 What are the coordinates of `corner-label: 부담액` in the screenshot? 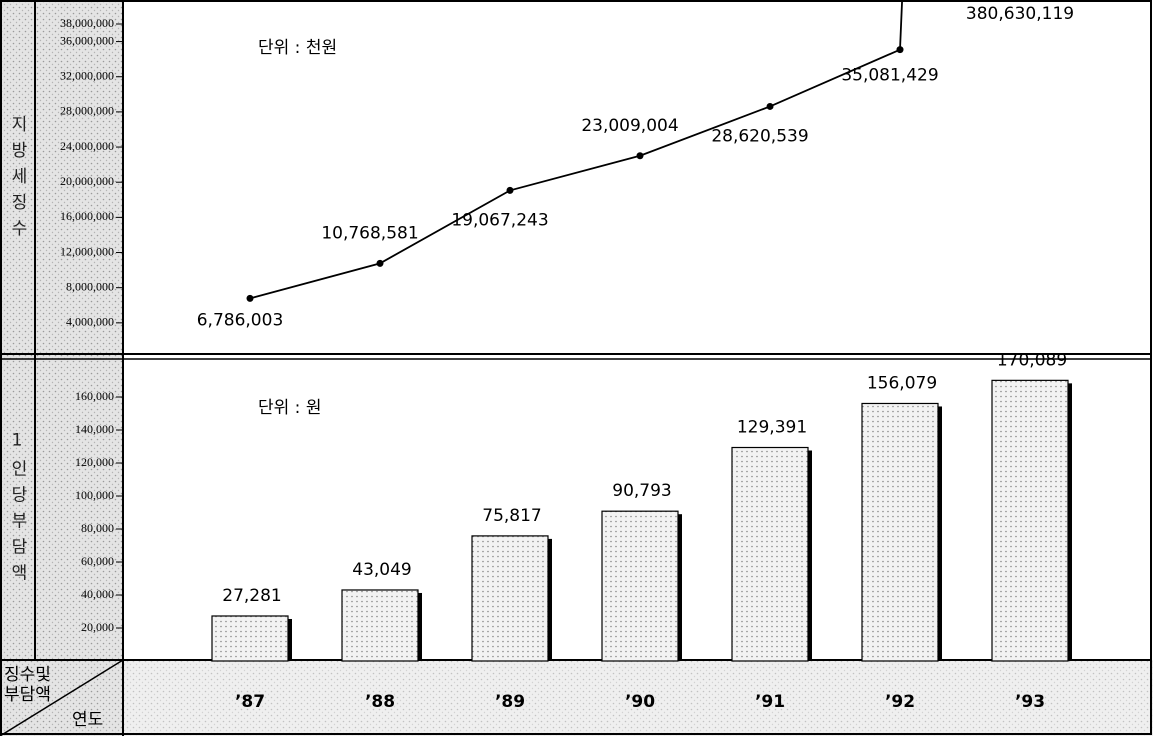 It's located at (27, 695).